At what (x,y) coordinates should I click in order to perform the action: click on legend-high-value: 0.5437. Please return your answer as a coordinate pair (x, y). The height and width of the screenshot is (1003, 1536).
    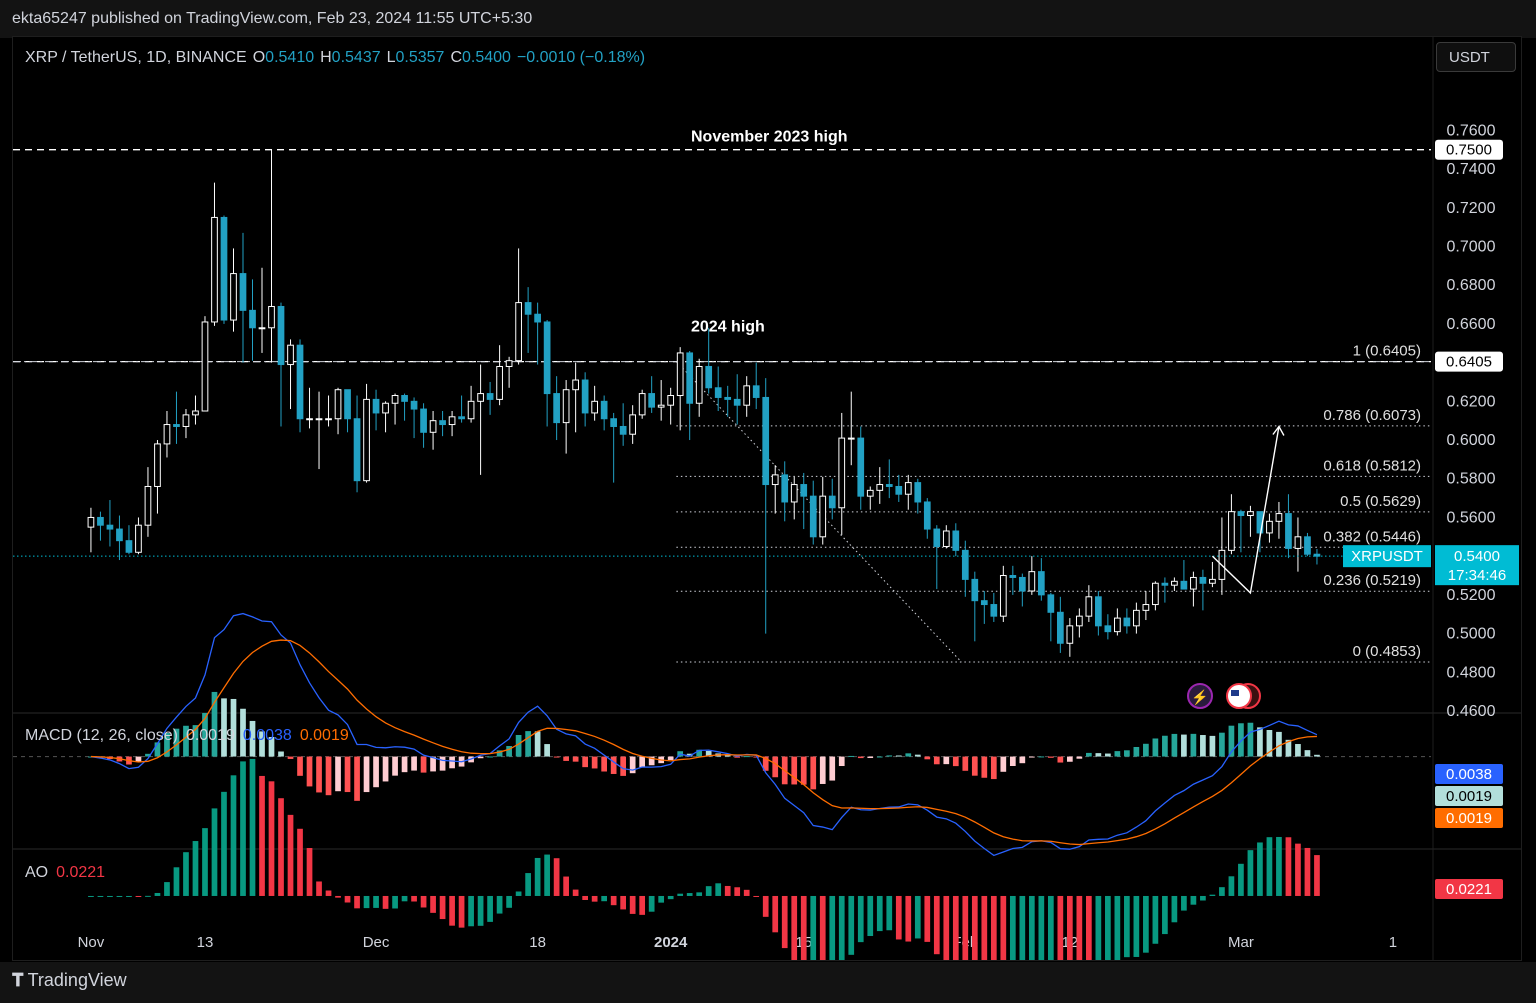
    Looking at the image, I should click on (356, 57).